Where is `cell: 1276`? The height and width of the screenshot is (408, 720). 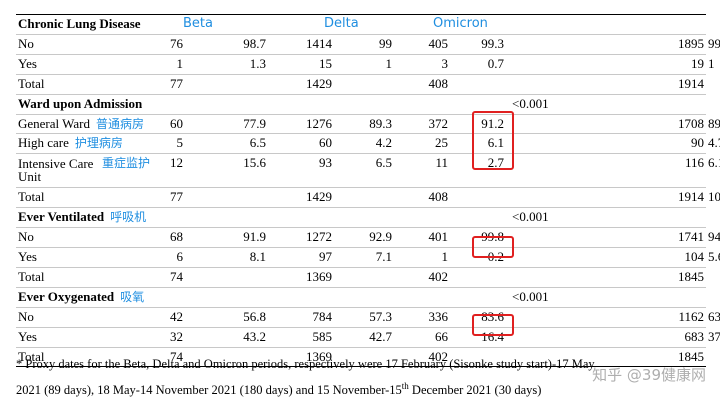
cell: 1276 is located at coordinates (301, 124).